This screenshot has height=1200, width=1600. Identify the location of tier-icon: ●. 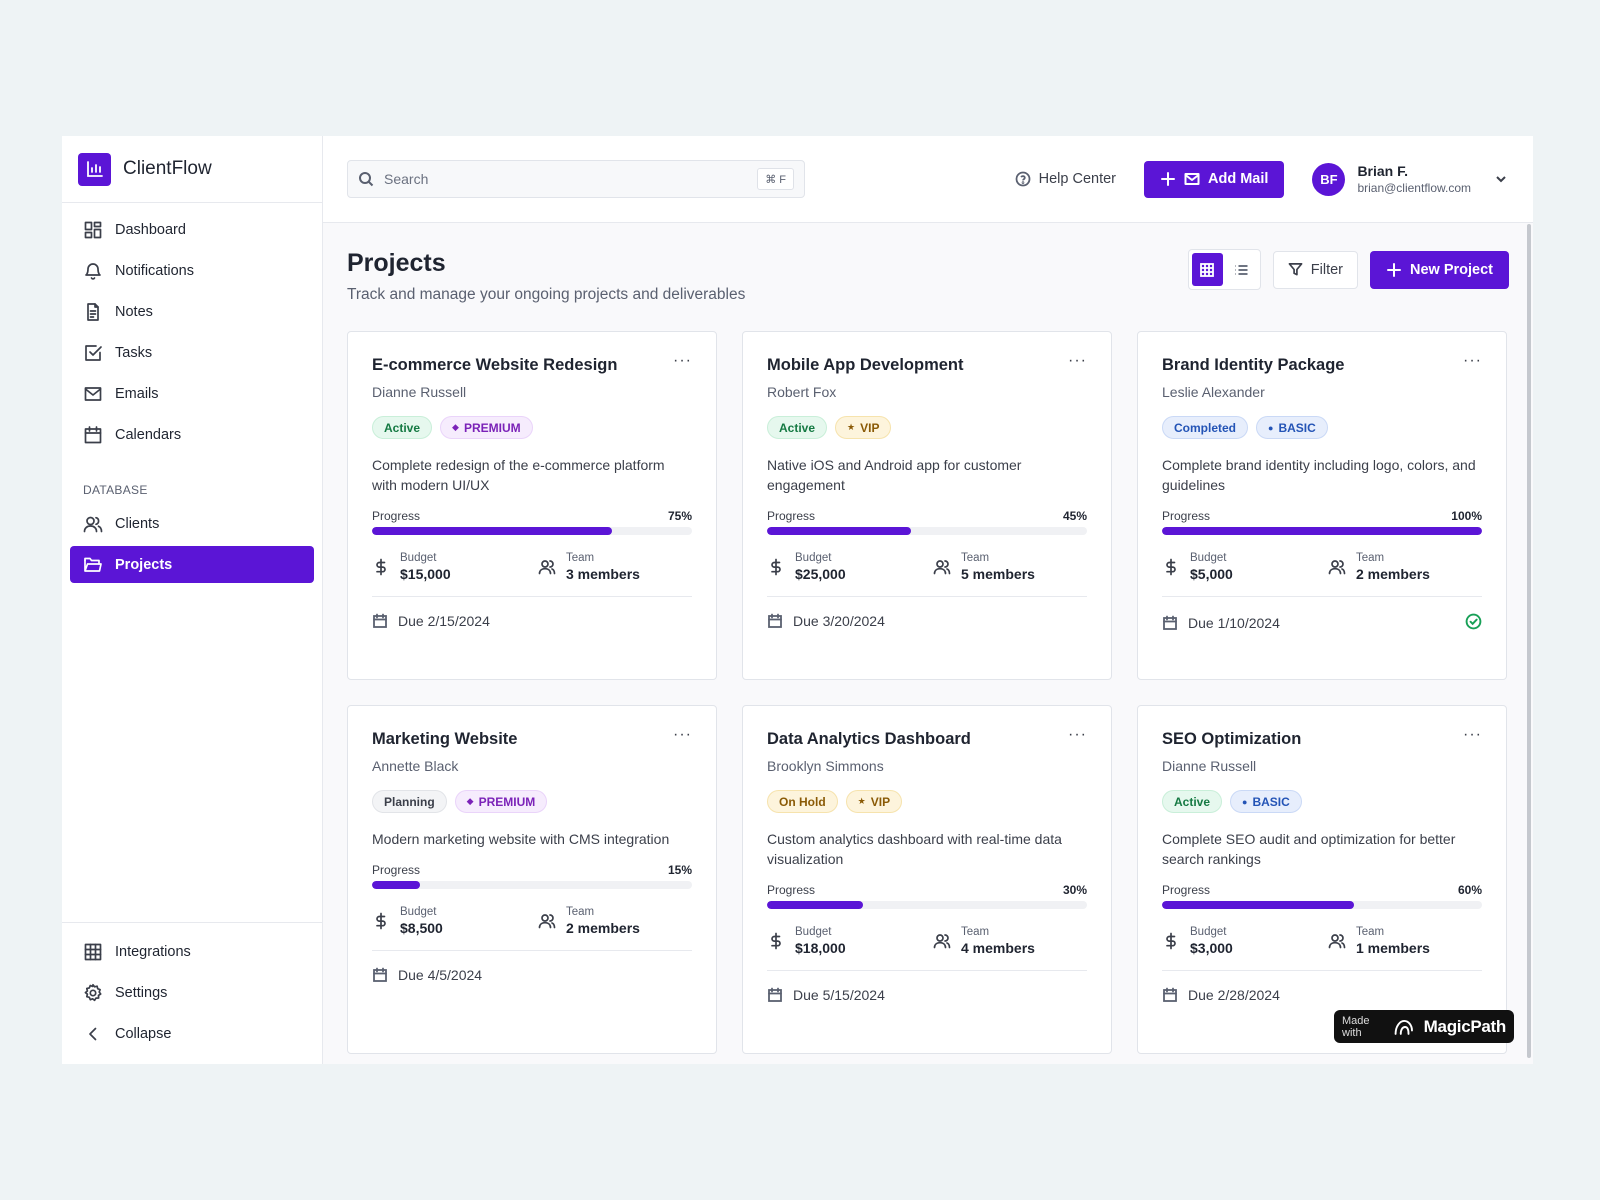
(1271, 427).